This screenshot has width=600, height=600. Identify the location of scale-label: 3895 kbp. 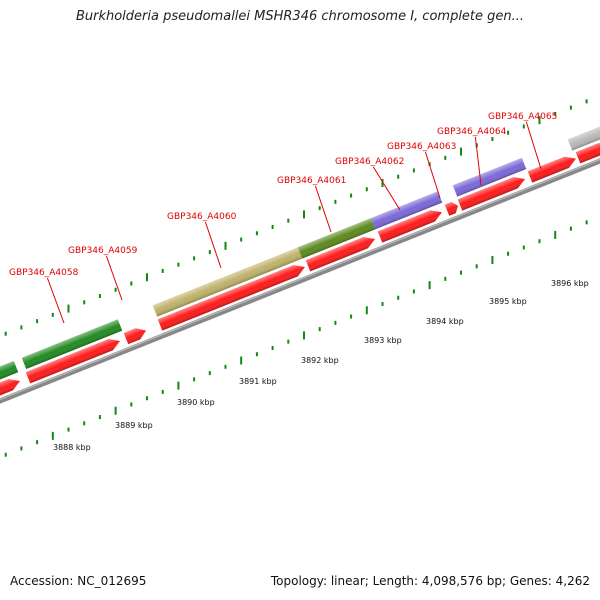
(508, 301).